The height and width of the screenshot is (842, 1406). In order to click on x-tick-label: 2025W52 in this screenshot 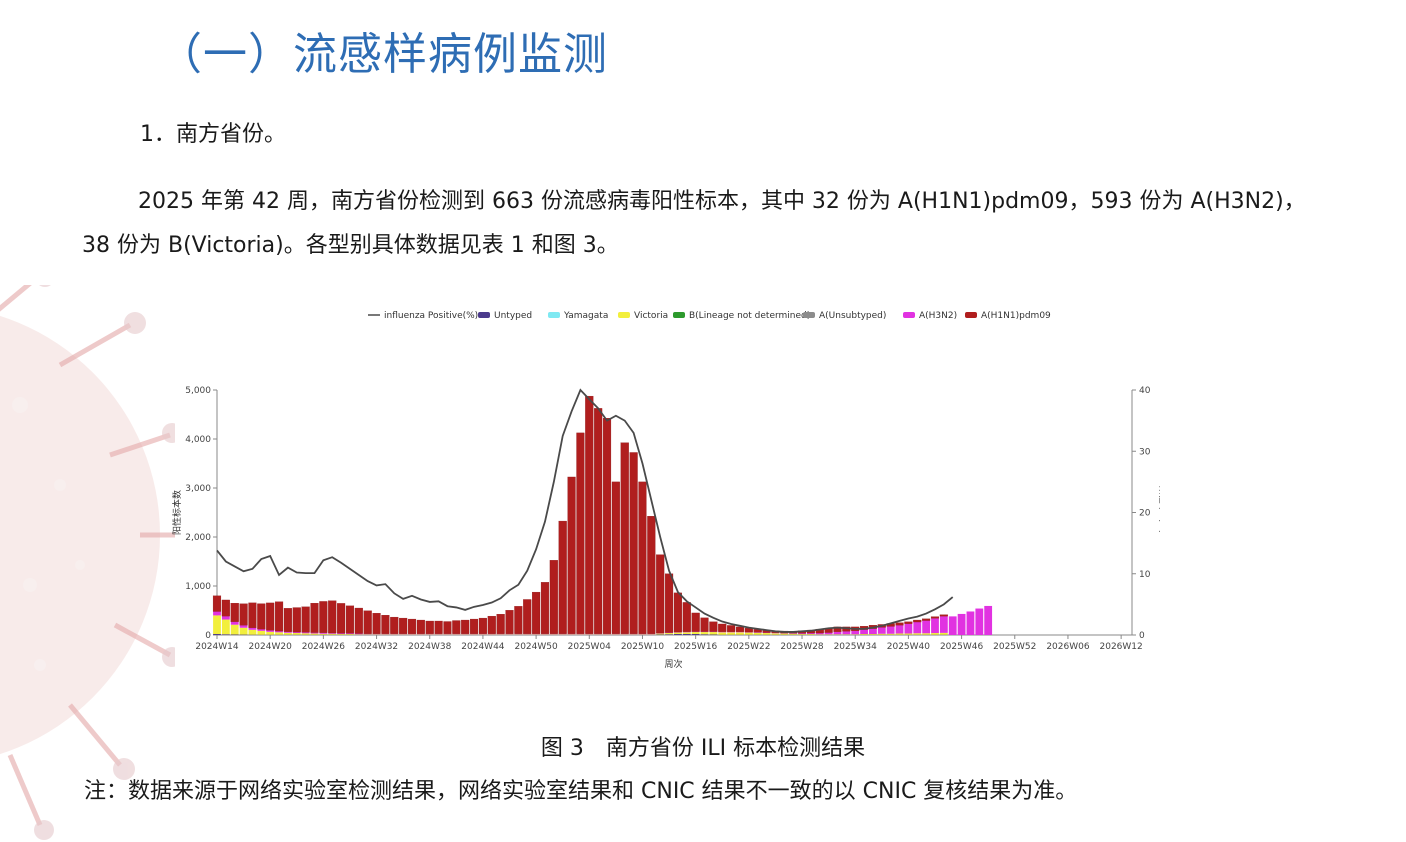, I will do `click(1014, 647)`.